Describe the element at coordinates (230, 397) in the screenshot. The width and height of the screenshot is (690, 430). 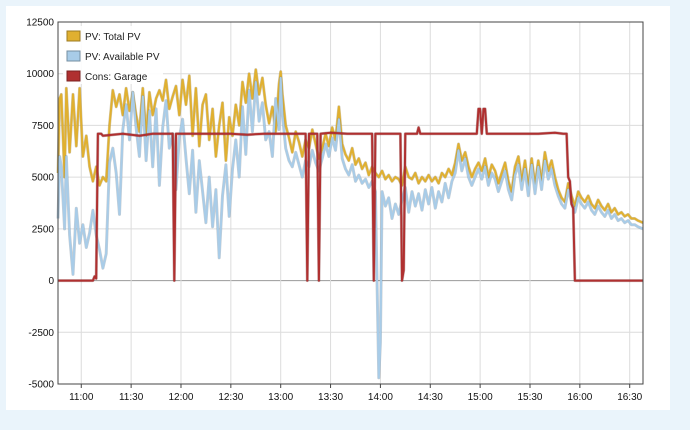
I see `x-tick-label: 12:30` at that location.